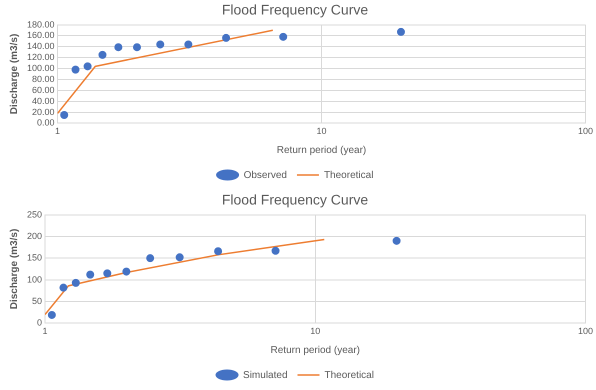  What do you see at coordinates (40, 46) in the screenshot?
I see `y-tick-label: 140.00` at bounding box center [40, 46].